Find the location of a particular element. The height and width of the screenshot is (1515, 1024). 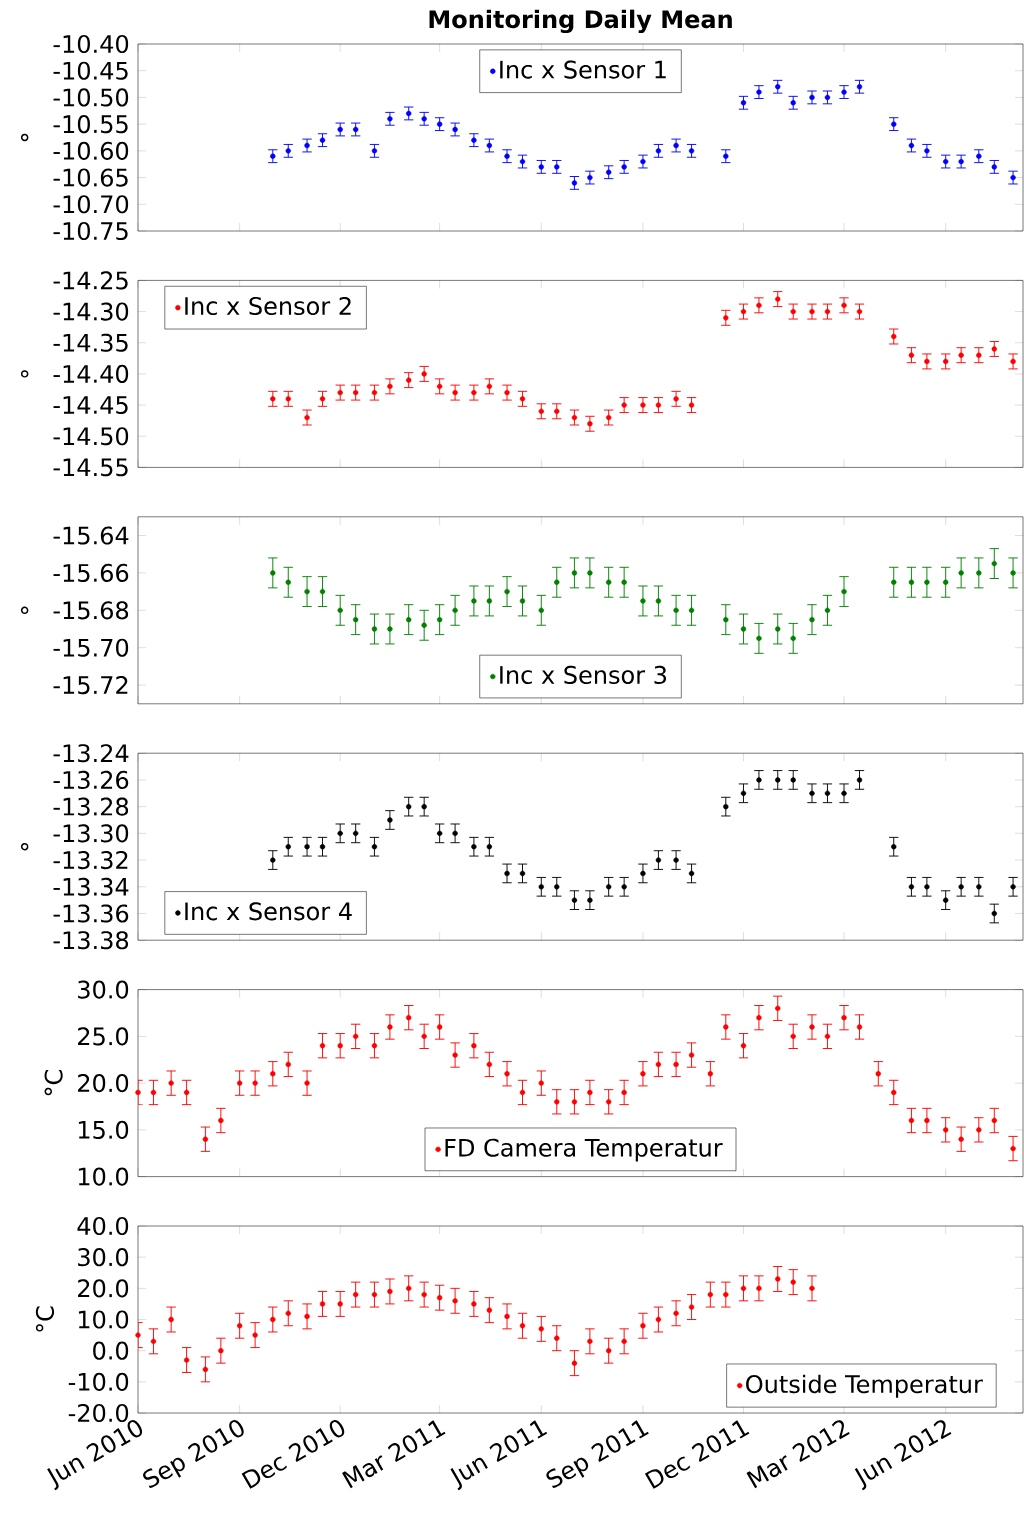

y-axis-title: °C is located at coordinates (53, 1083).